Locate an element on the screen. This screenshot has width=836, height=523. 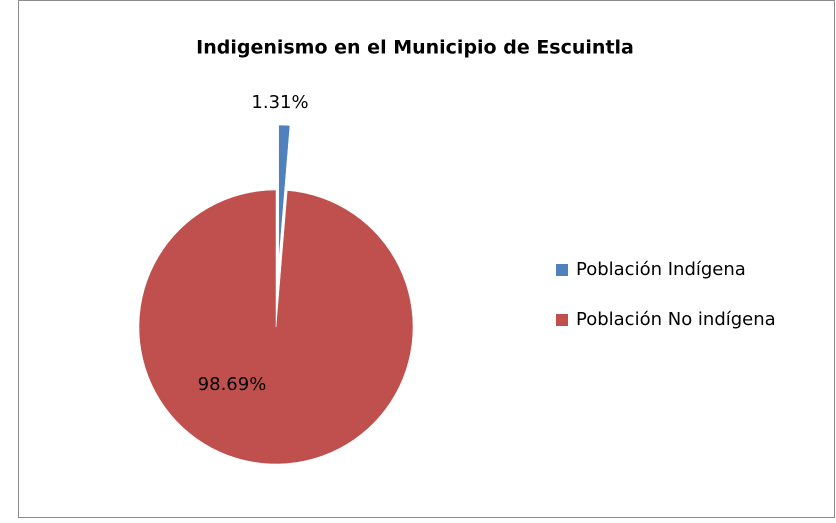
data-label: 1.31% is located at coordinates (279, 102).